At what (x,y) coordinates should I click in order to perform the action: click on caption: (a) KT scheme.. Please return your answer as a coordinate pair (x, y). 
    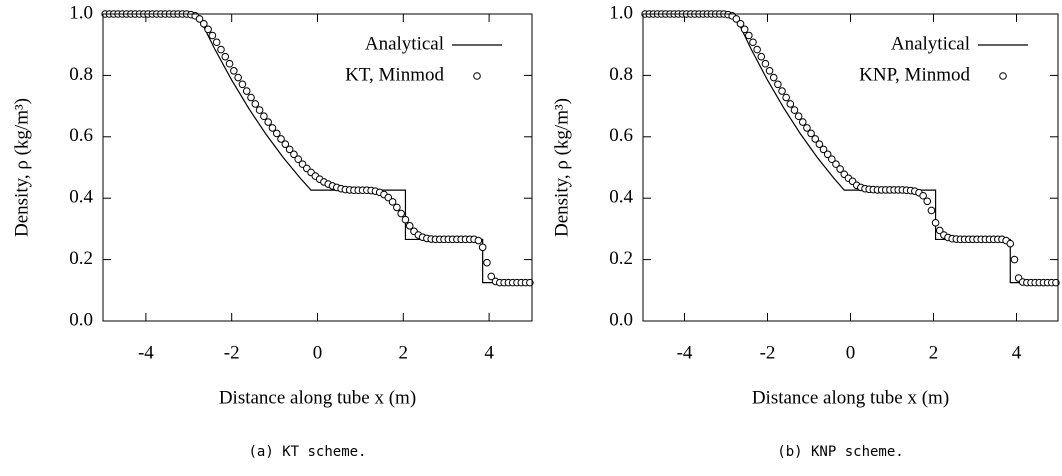
    Looking at the image, I should click on (307, 452).